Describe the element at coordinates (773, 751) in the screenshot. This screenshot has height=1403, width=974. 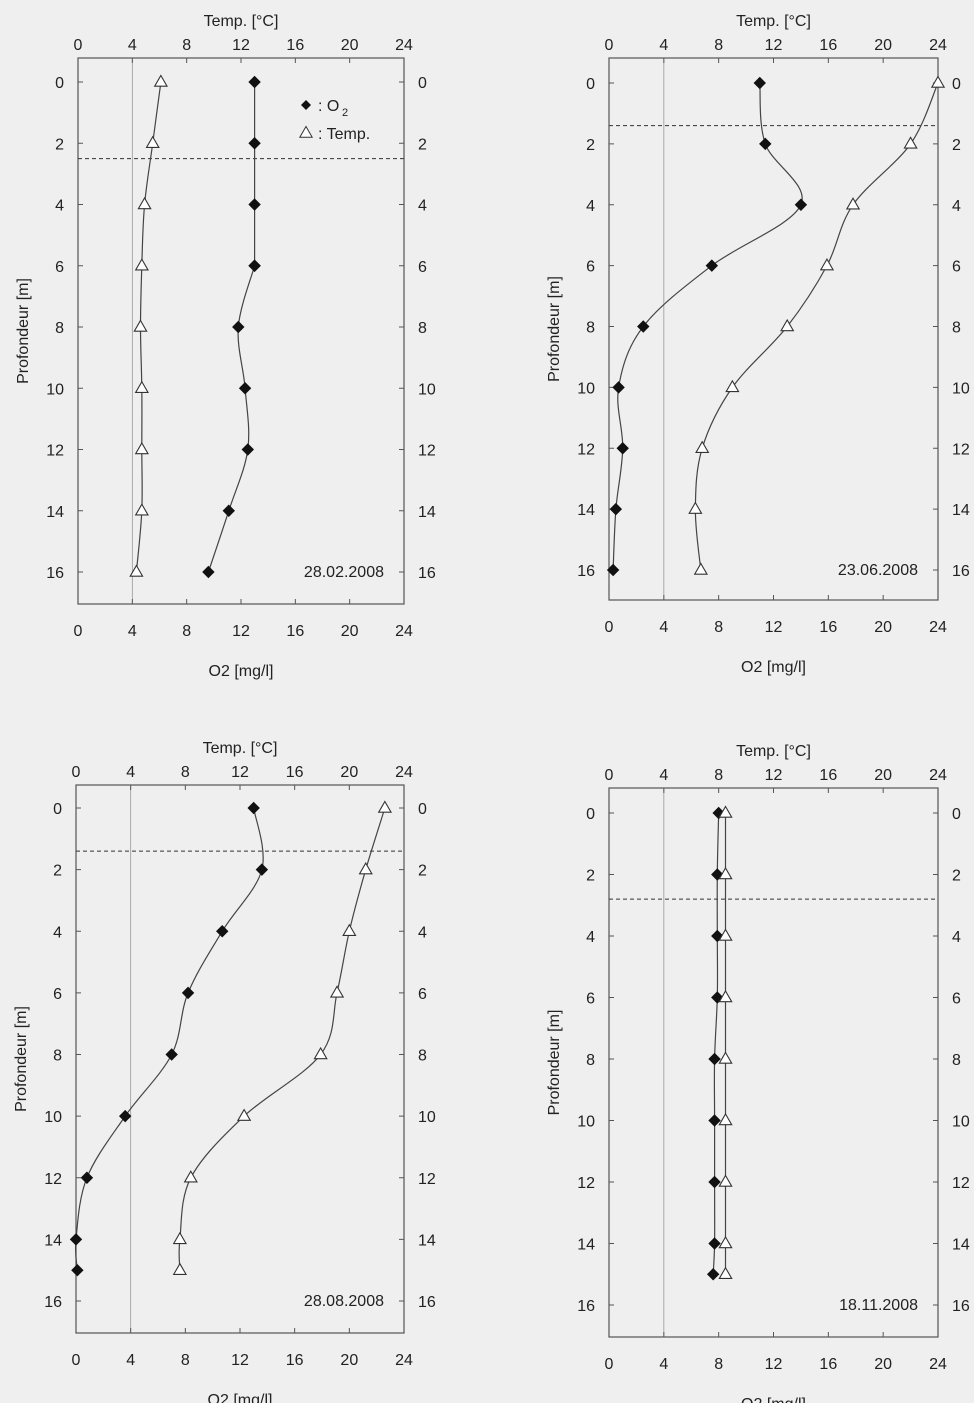
I see `top-axis-title: Temp. [°C]` at that location.